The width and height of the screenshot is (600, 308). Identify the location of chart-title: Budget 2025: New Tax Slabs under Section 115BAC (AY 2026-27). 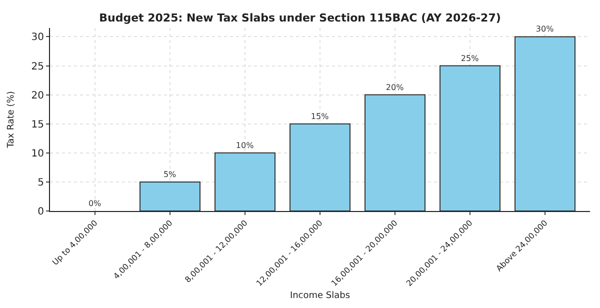
(300, 18).